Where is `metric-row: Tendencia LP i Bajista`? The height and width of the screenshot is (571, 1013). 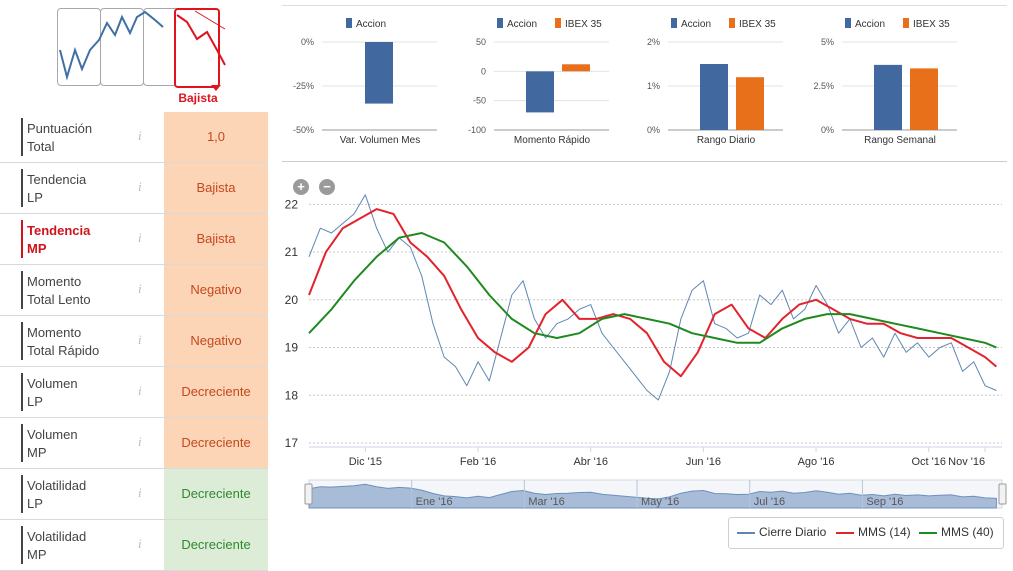 metric-row: Tendencia LP i Bajista is located at coordinates (134, 188).